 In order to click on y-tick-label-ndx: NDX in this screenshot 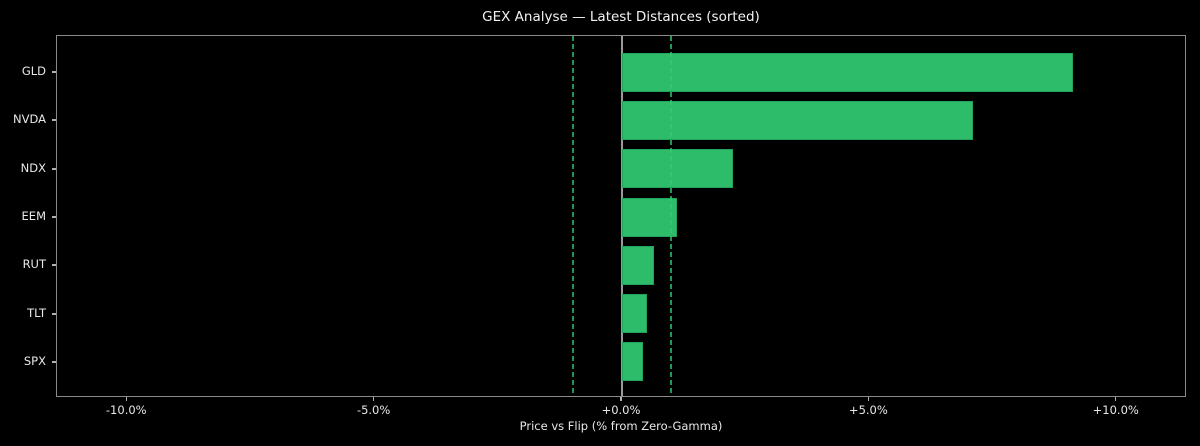, I will do `click(33, 168)`.